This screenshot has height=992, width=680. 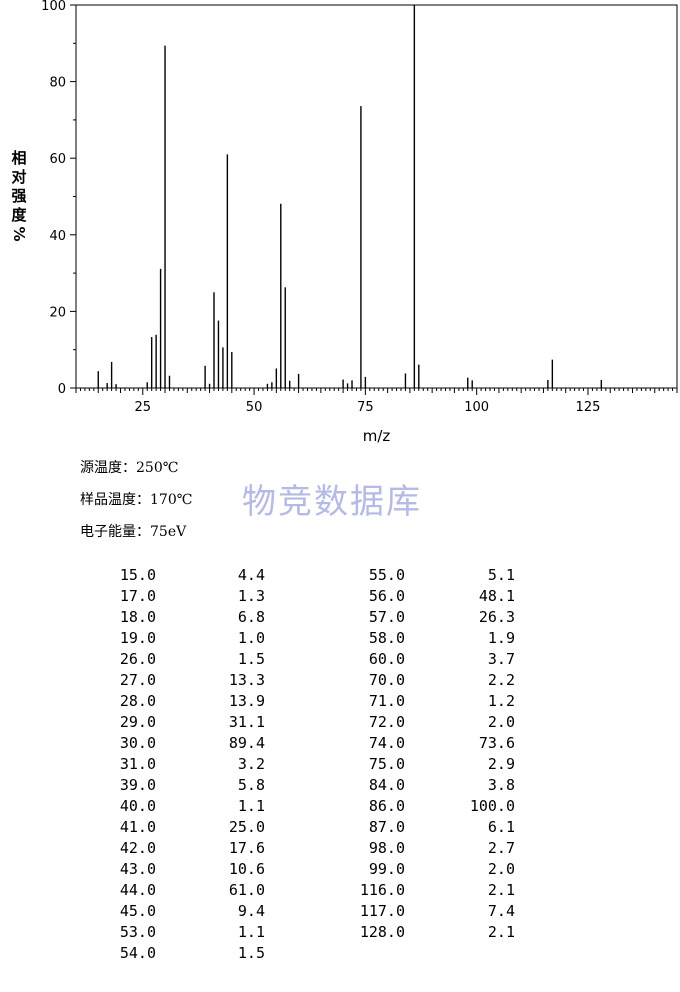 I want to click on mz-cell: 117.0, so click(x=382, y=910).